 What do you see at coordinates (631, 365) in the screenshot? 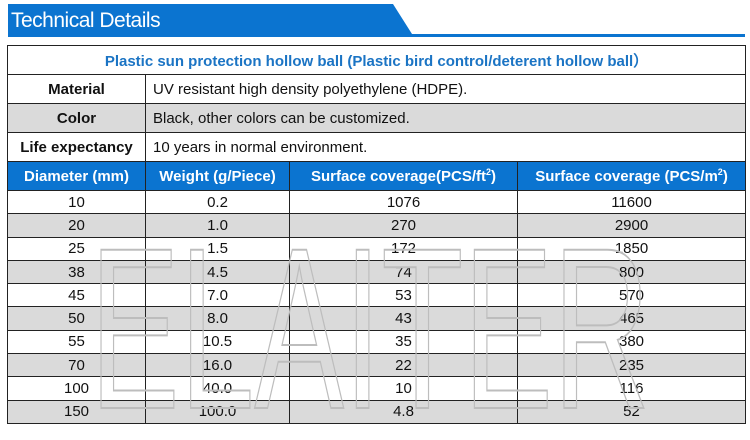
I see `table-cell: 235` at bounding box center [631, 365].